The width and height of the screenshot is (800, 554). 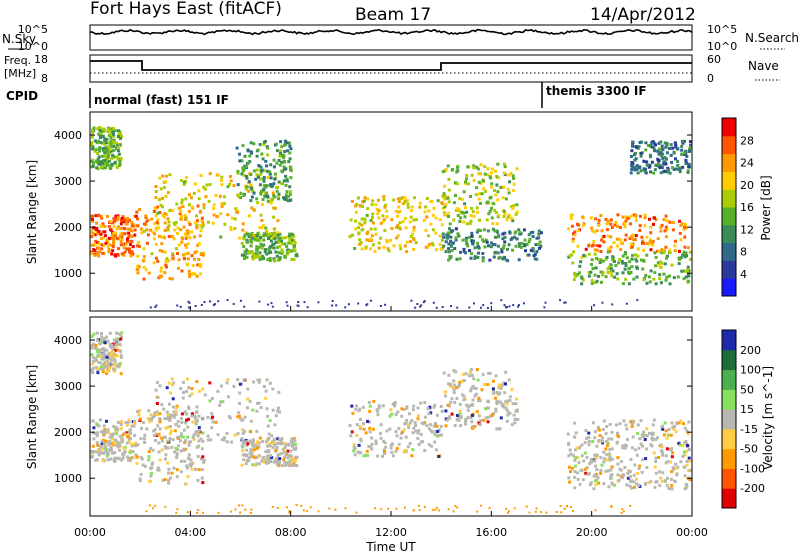 I want to click on colorbar-tick-label: 16, so click(x=747, y=207).